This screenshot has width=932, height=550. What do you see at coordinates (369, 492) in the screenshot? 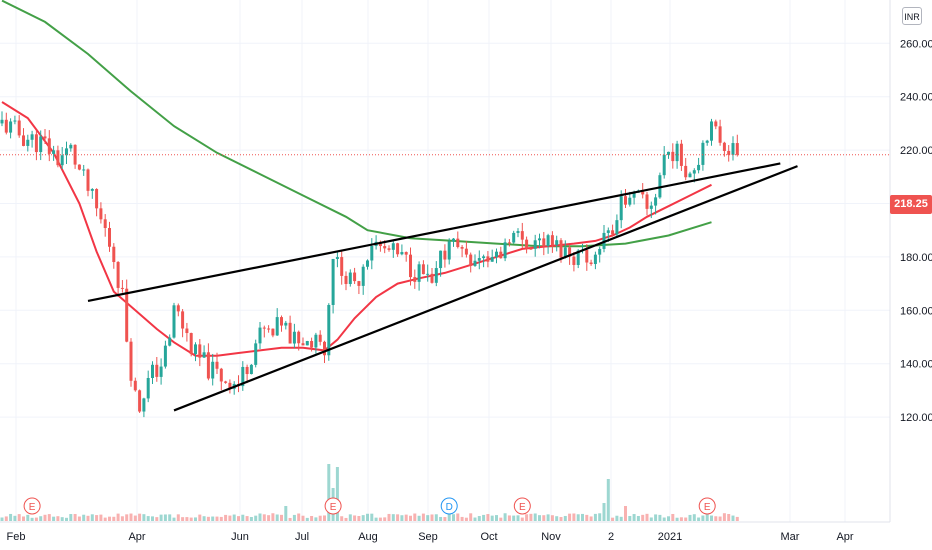
I see `volume-bars` at bounding box center [369, 492].